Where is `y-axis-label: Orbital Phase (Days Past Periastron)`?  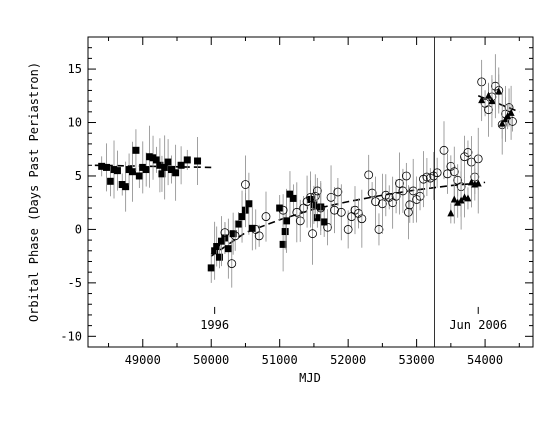
y-axis-label: Orbital Phase (Days Past Periastron) is located at coordinates (34, 192).